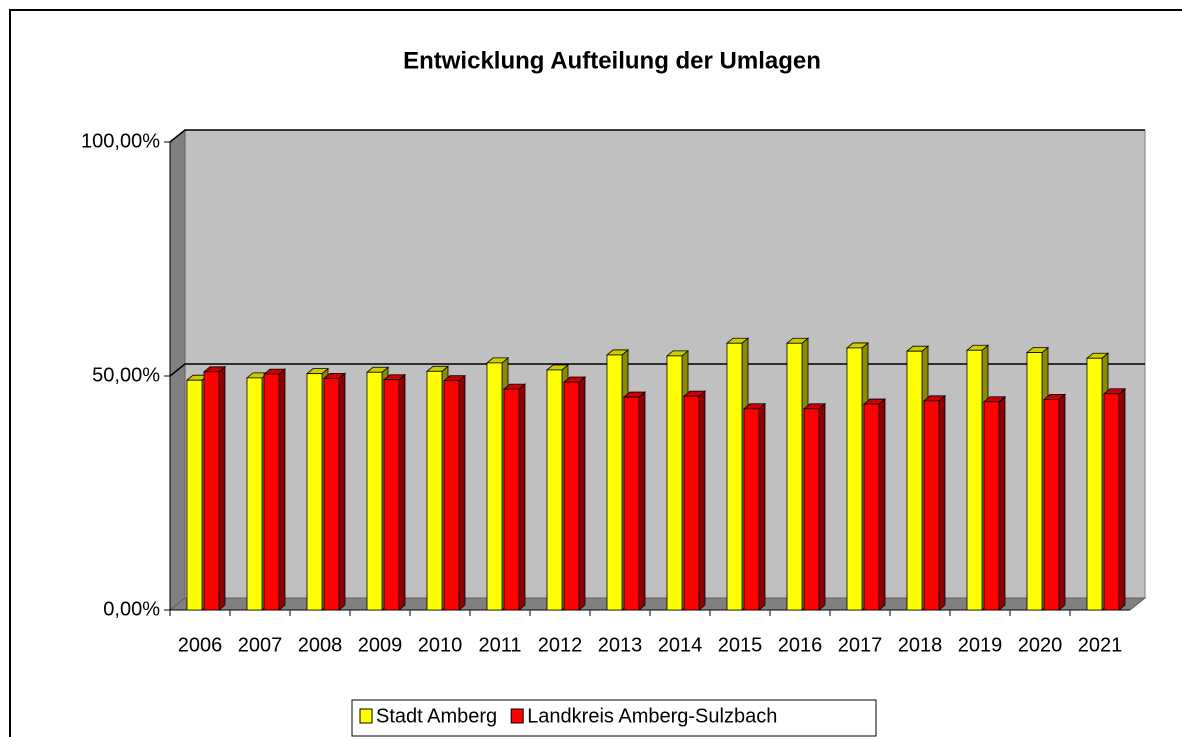  What do you see at coordinates (920, 645) in the screenshot?
I see `x-tick-label: 2018` at bounding box center [920, 645].